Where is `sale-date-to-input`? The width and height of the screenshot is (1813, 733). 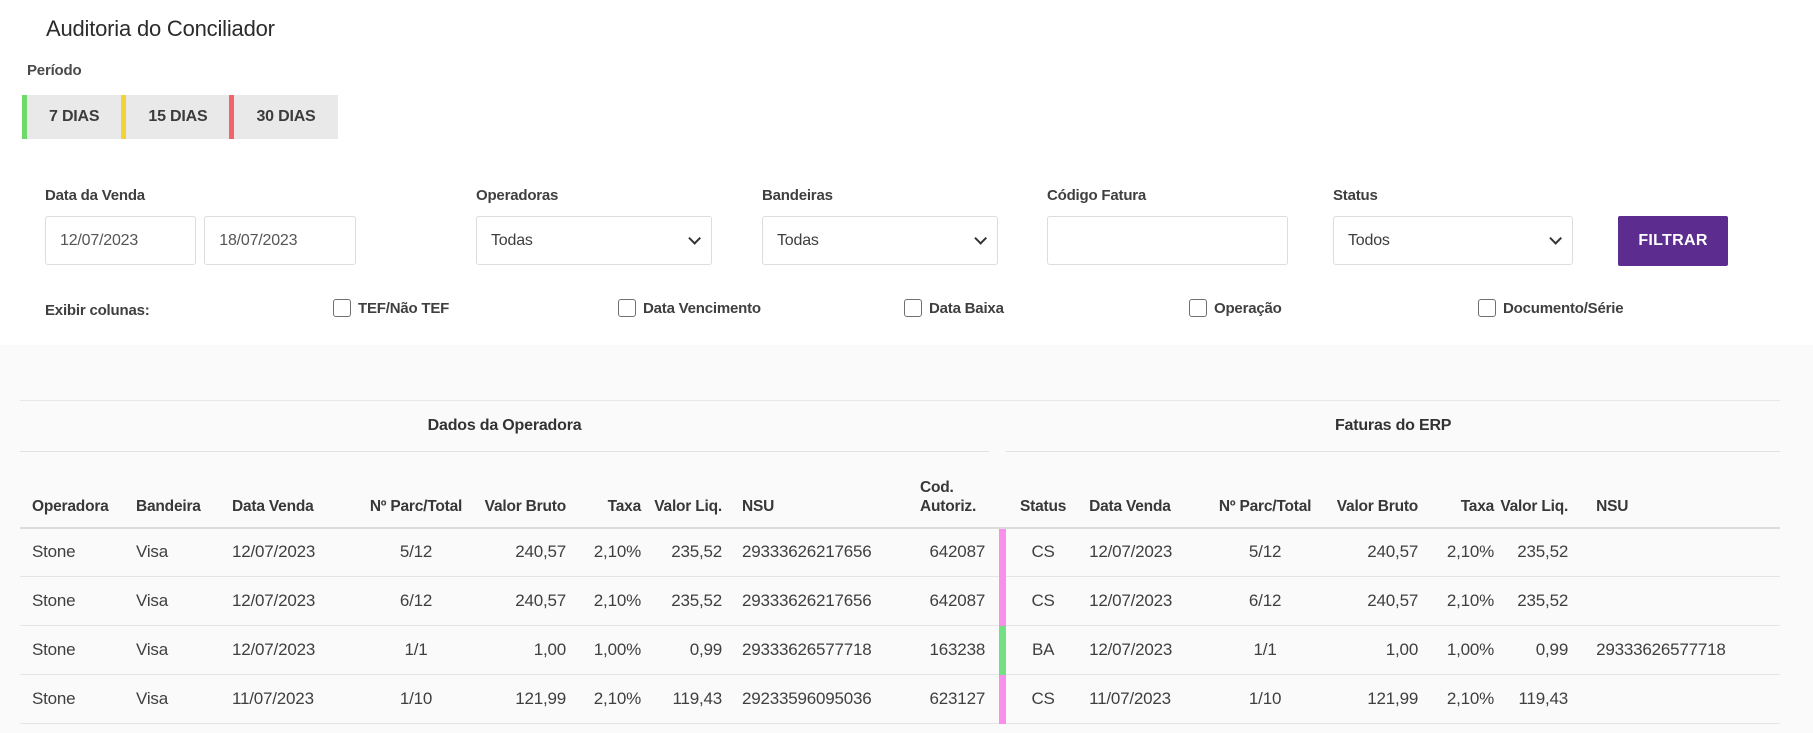
sale-date-to-input is located at coordinates (280, 240).